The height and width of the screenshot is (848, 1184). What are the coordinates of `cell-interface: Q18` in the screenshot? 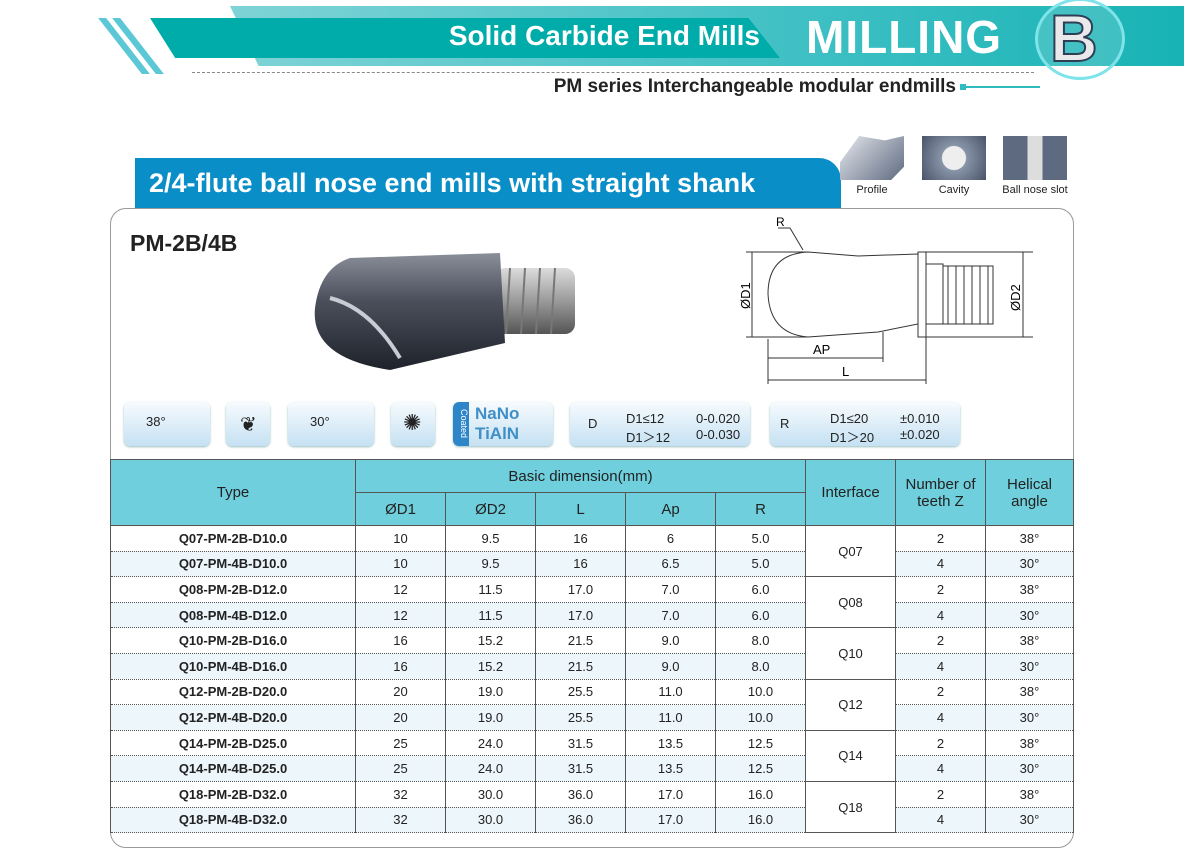 It's located at (850, 807).